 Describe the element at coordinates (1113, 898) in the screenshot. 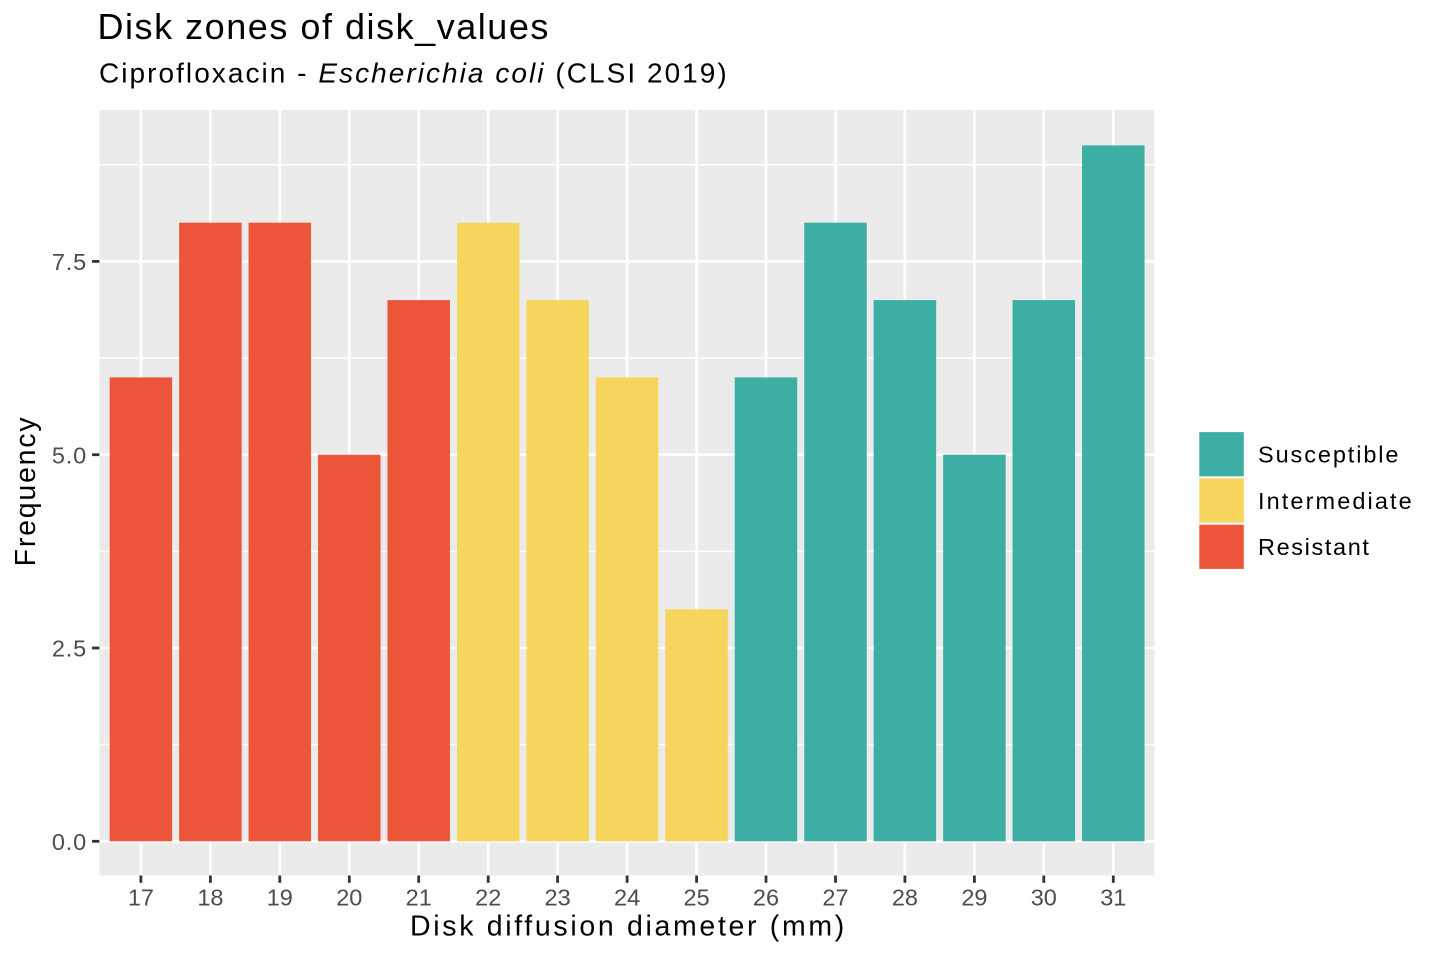

I see `svg-text: 31` at that location.